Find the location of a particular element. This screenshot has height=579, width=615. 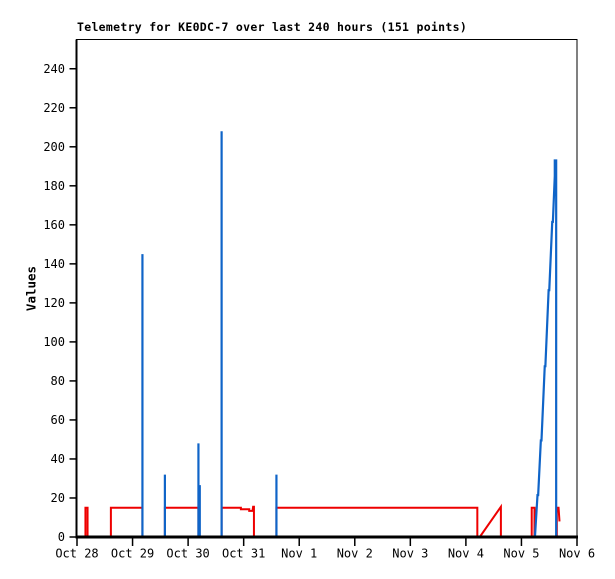

x-tick-label: Nov 4 is located at coordinates (466, 554).